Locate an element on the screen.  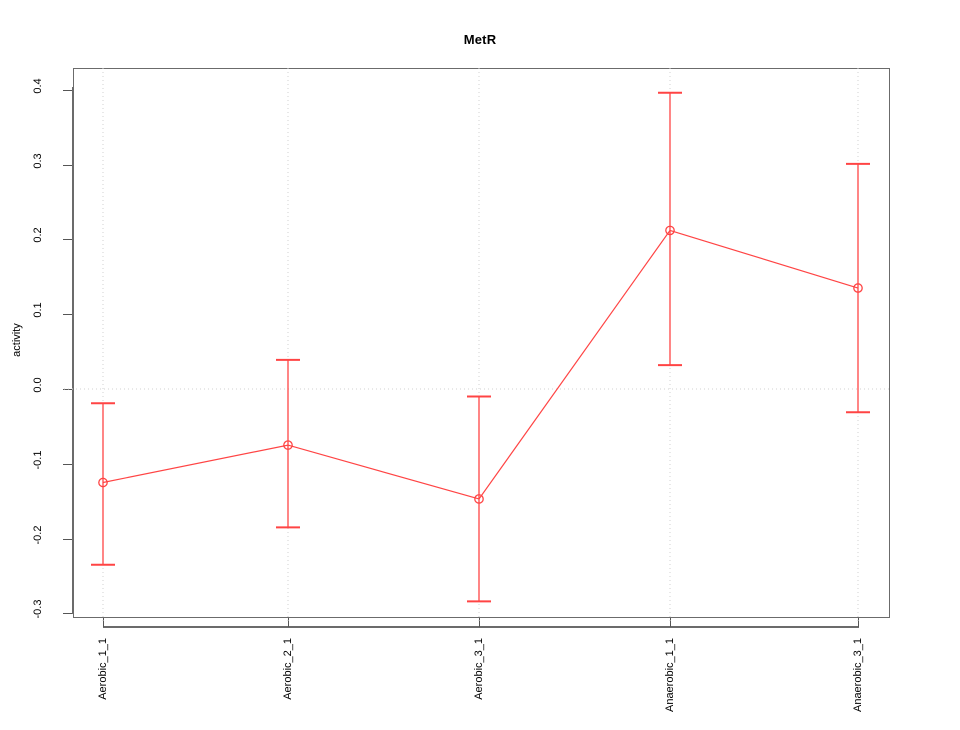
x-tick-label: Aerobic_1_1 is located at coordinates (103, 684).